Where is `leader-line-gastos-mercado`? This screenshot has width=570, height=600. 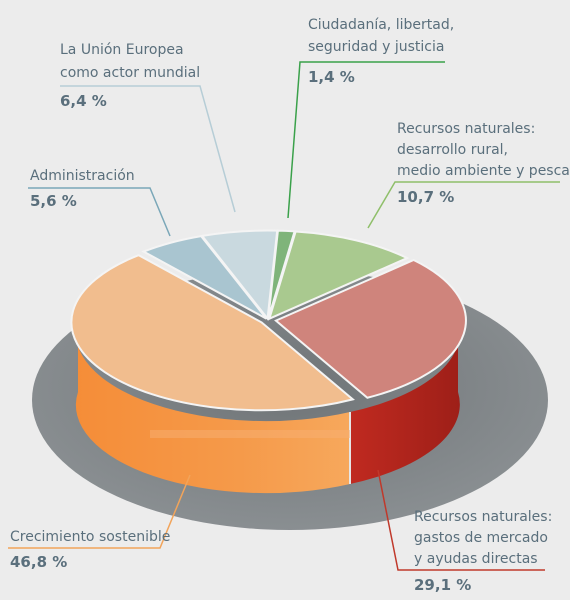
leader-line-gastos-mercado is located at coordinates (461, 520).